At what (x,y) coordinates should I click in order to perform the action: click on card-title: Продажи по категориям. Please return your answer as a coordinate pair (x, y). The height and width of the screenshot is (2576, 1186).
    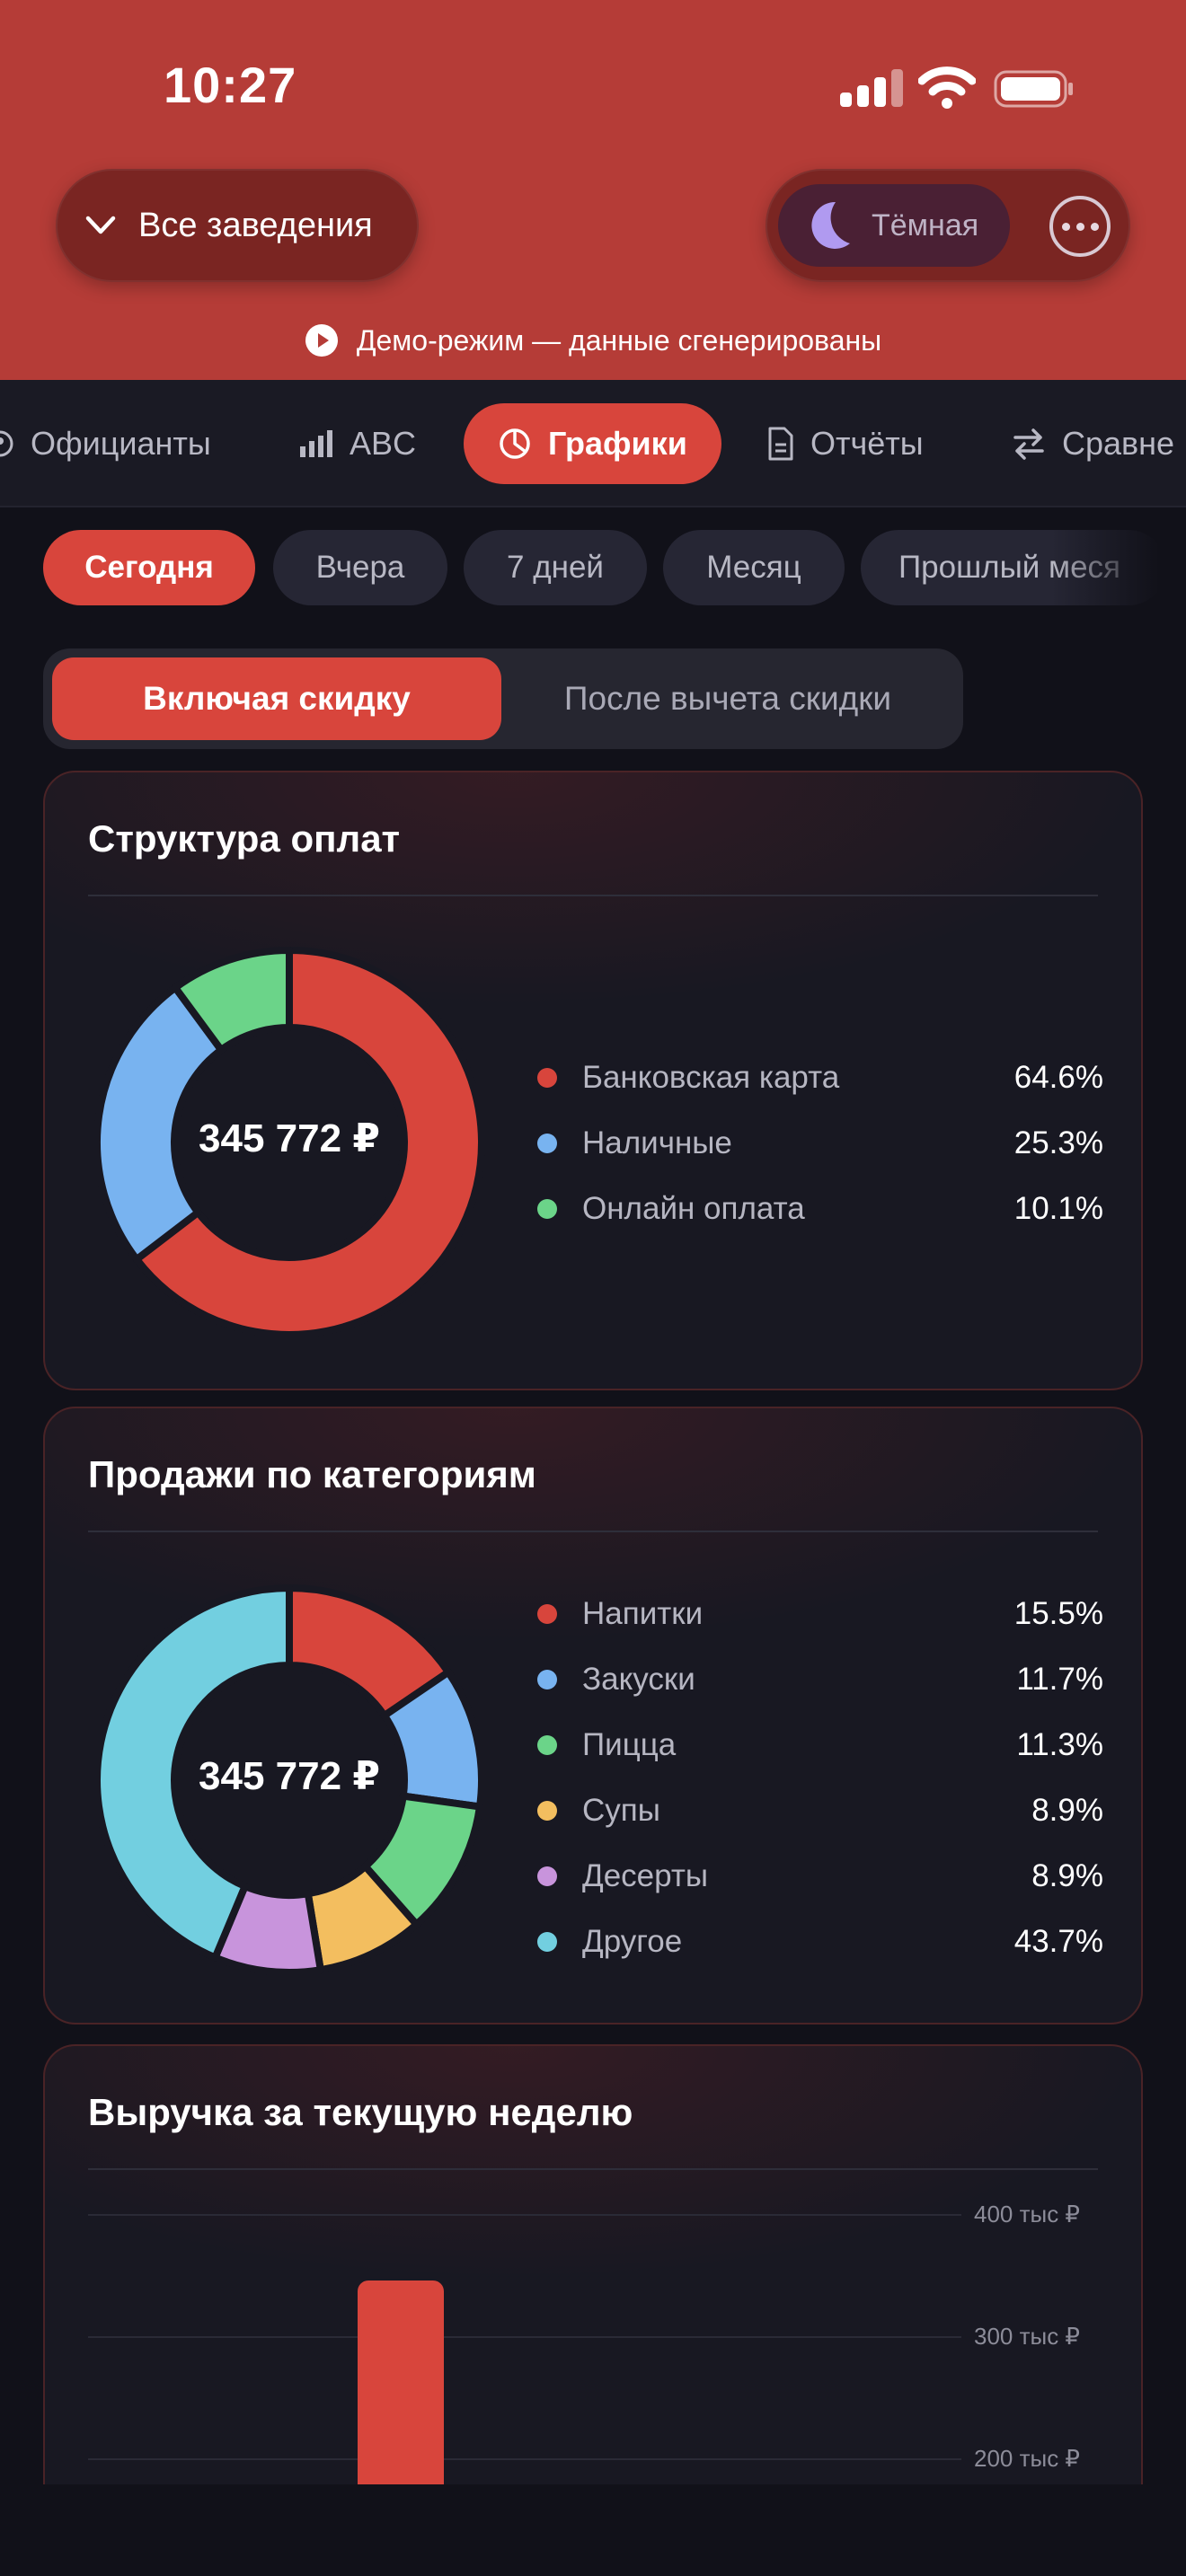
    Looking at the image, I should click on (312, 1474).